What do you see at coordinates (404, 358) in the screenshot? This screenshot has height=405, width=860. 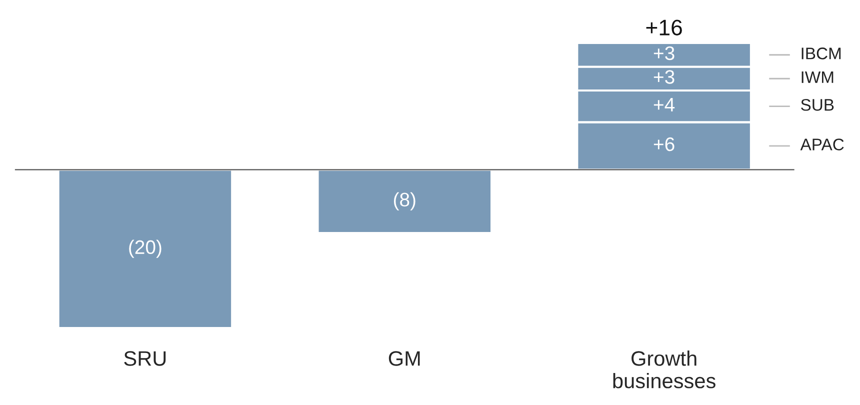 I see `x-tick-label: GM` at bounding box center [404, 358].